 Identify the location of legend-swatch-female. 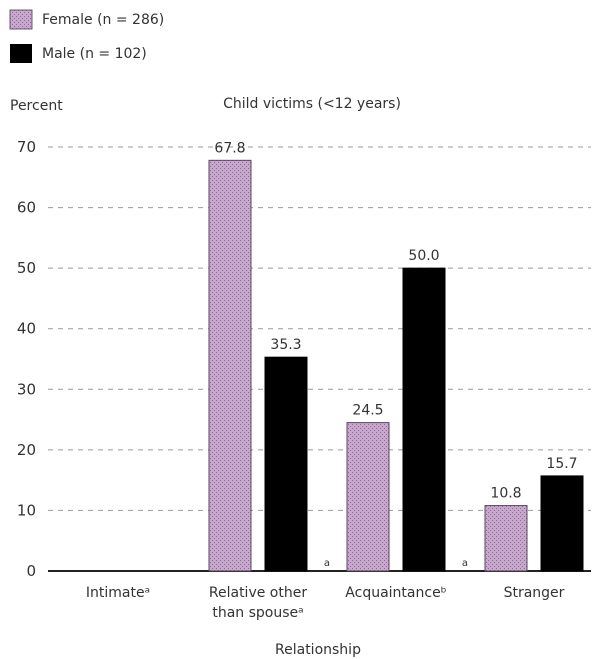
(21, 19).